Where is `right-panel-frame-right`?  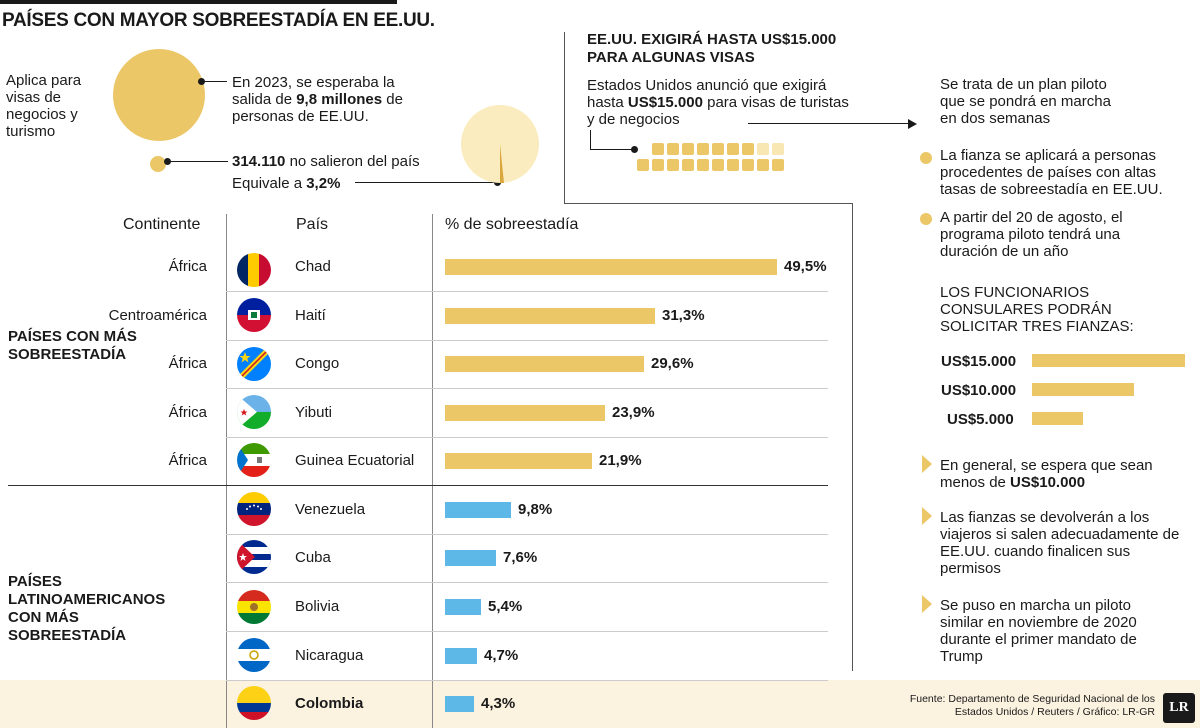
right-panel-frame-right is located at coordinates (852, 437).